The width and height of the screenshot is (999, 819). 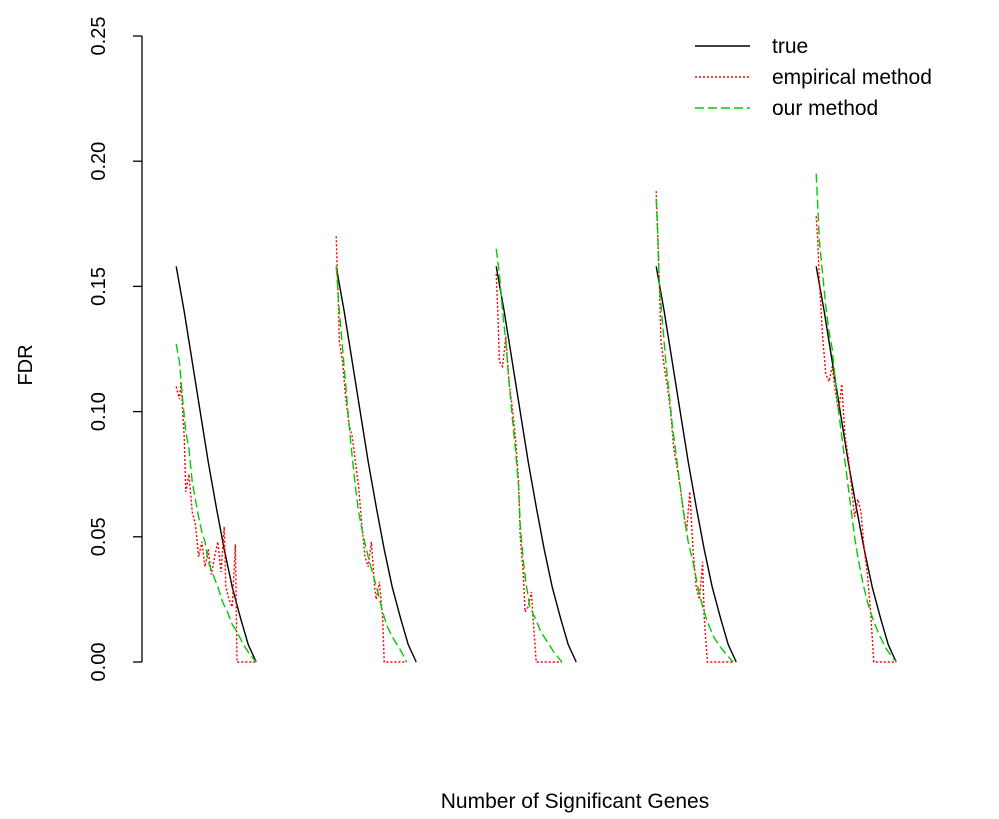 I want to click on y-tick-label: 0.05, so click(x=99, y=536).